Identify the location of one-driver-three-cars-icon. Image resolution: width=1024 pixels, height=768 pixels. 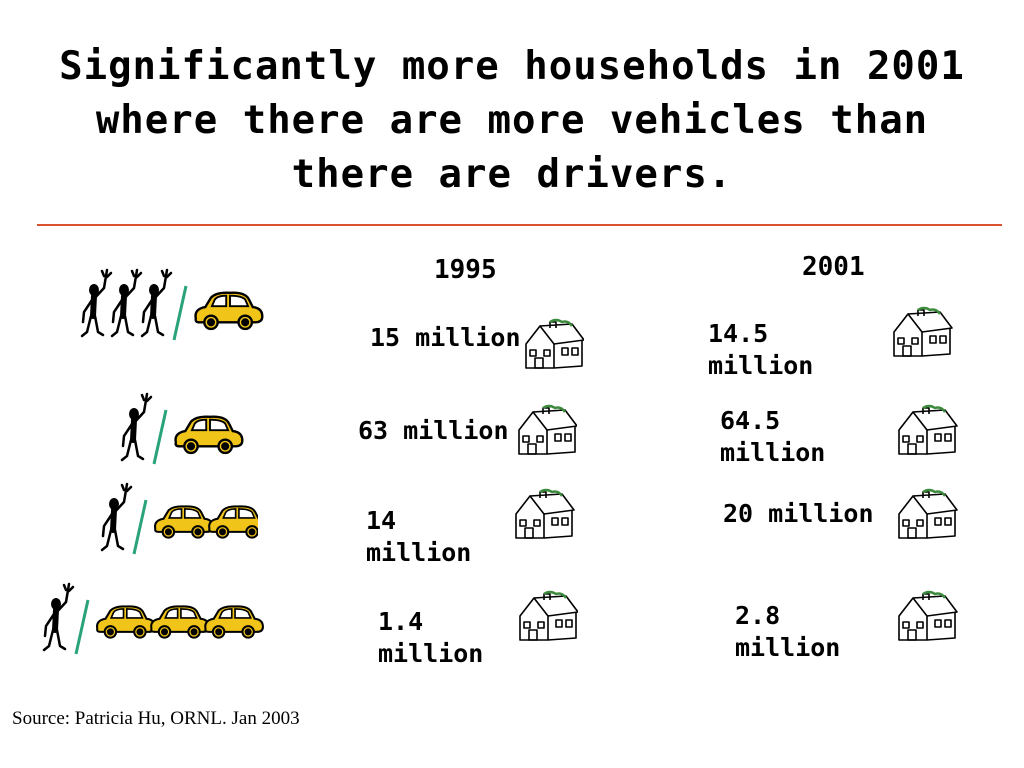
(153, 618).